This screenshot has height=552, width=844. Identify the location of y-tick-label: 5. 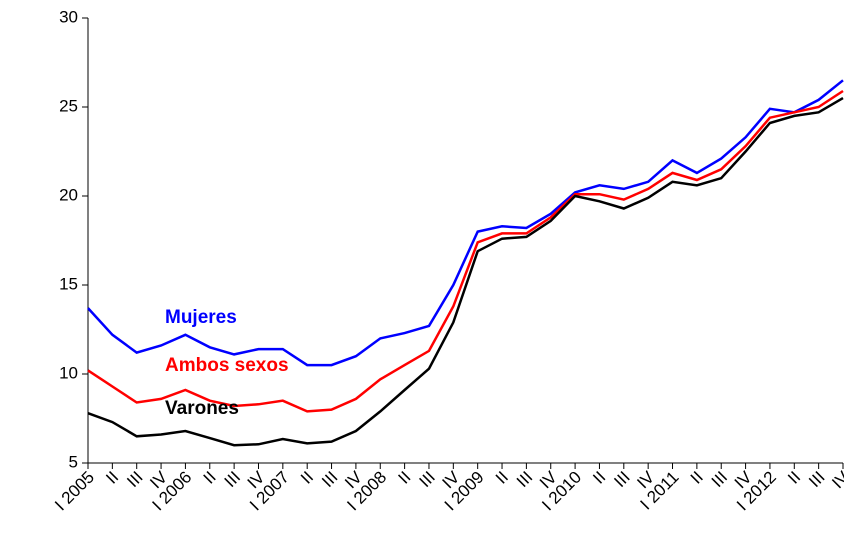
(73, 461).